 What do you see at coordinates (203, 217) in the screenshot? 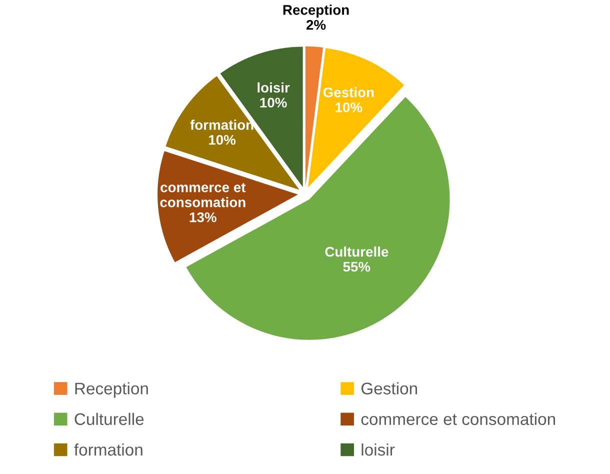
I see `data-label: 13%` at bounding box center [203, 217].